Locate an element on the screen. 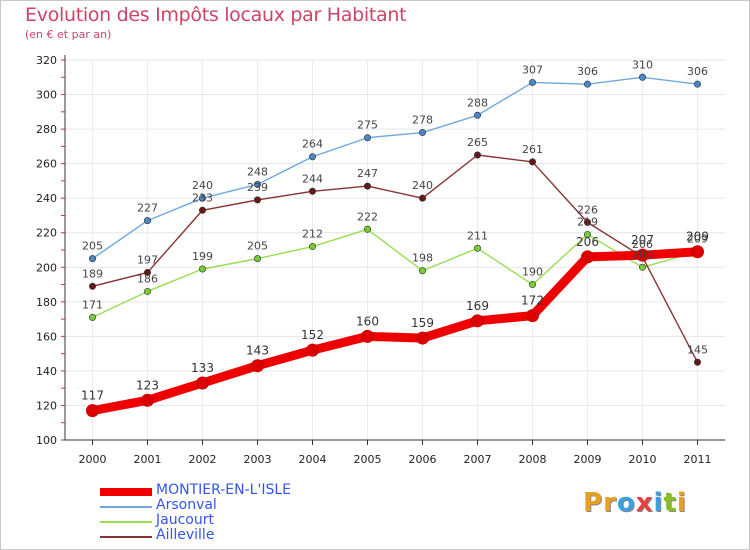  data-label-arsonval: 288 is located at coordinates (477, 102).